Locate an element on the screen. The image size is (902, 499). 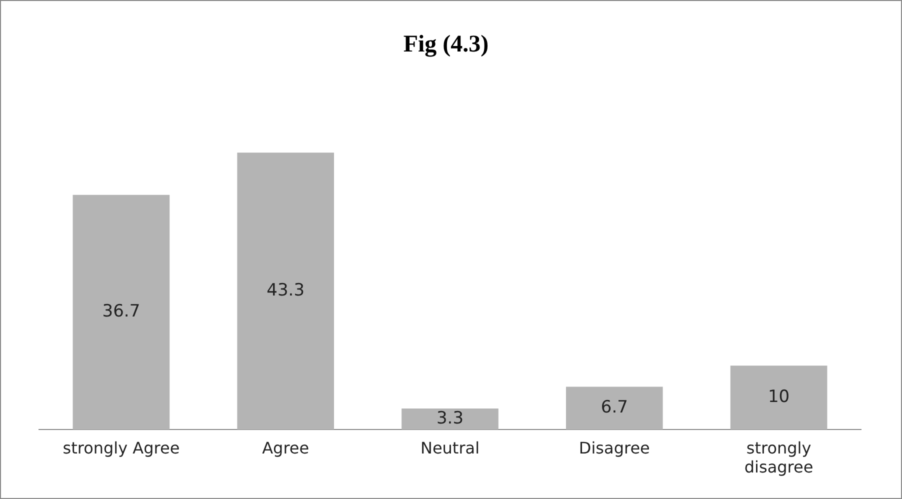
data-label: 43.3 is located at coordinates (285, 290).